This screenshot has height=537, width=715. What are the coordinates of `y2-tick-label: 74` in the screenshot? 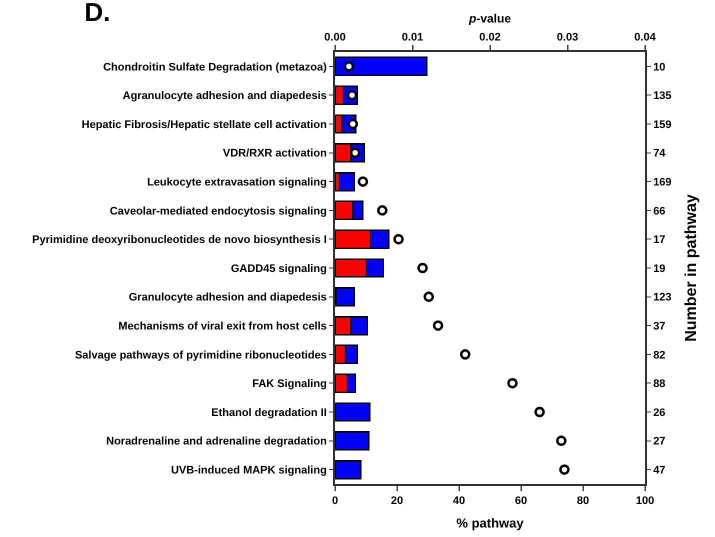 It's located at (659, 154).